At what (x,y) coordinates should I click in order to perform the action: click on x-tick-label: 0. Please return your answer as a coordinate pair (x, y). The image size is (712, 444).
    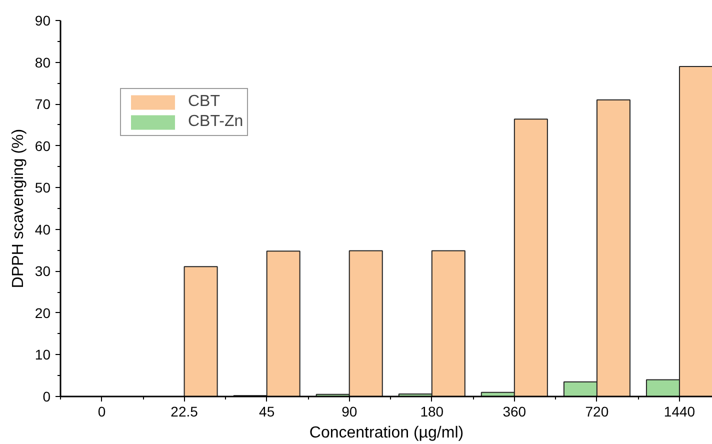
    Looking at the image, I should click on (102, 412).